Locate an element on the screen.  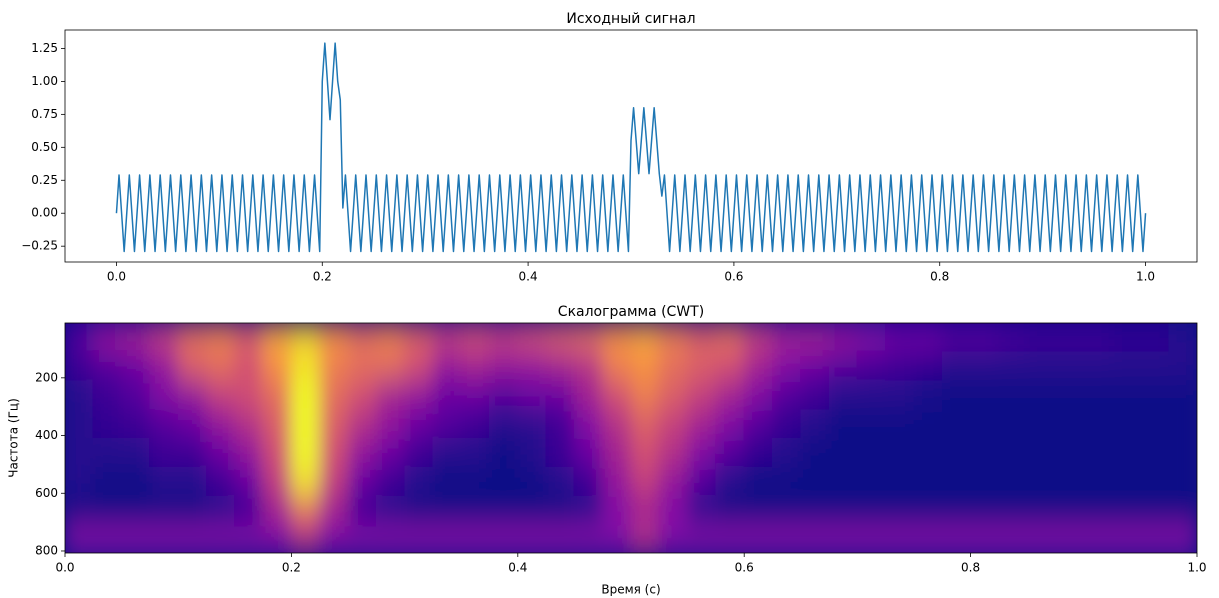
y-tick-label: 800 is located at coordinates (46, 550).